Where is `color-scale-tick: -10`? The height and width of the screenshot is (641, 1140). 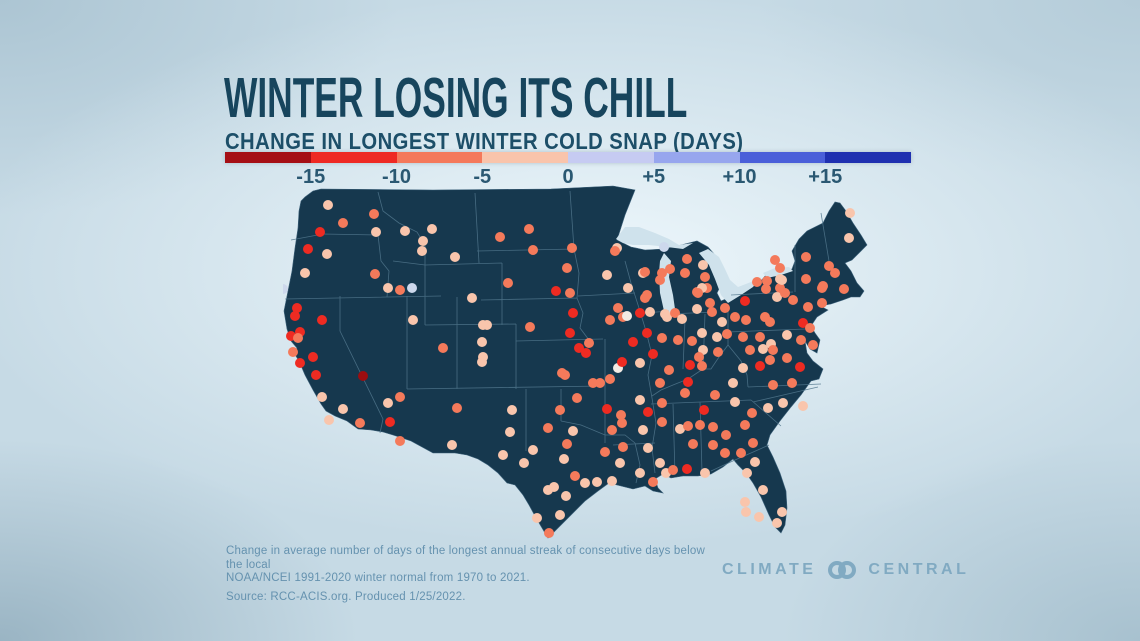
color-scale-tick: -10 is located at coordinates (396, 177).